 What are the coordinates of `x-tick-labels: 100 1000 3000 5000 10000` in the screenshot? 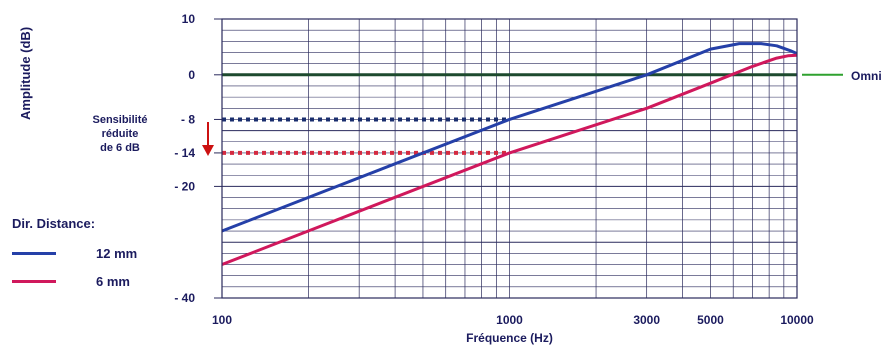 It's located at (513, 320).